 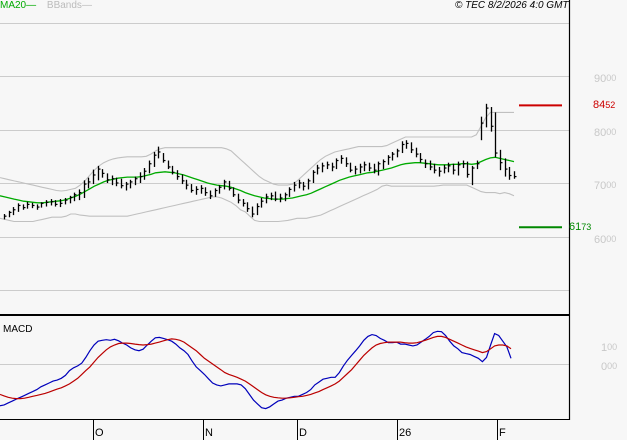 I want to click on time-axis-label: D, so click(x=303, y=433).